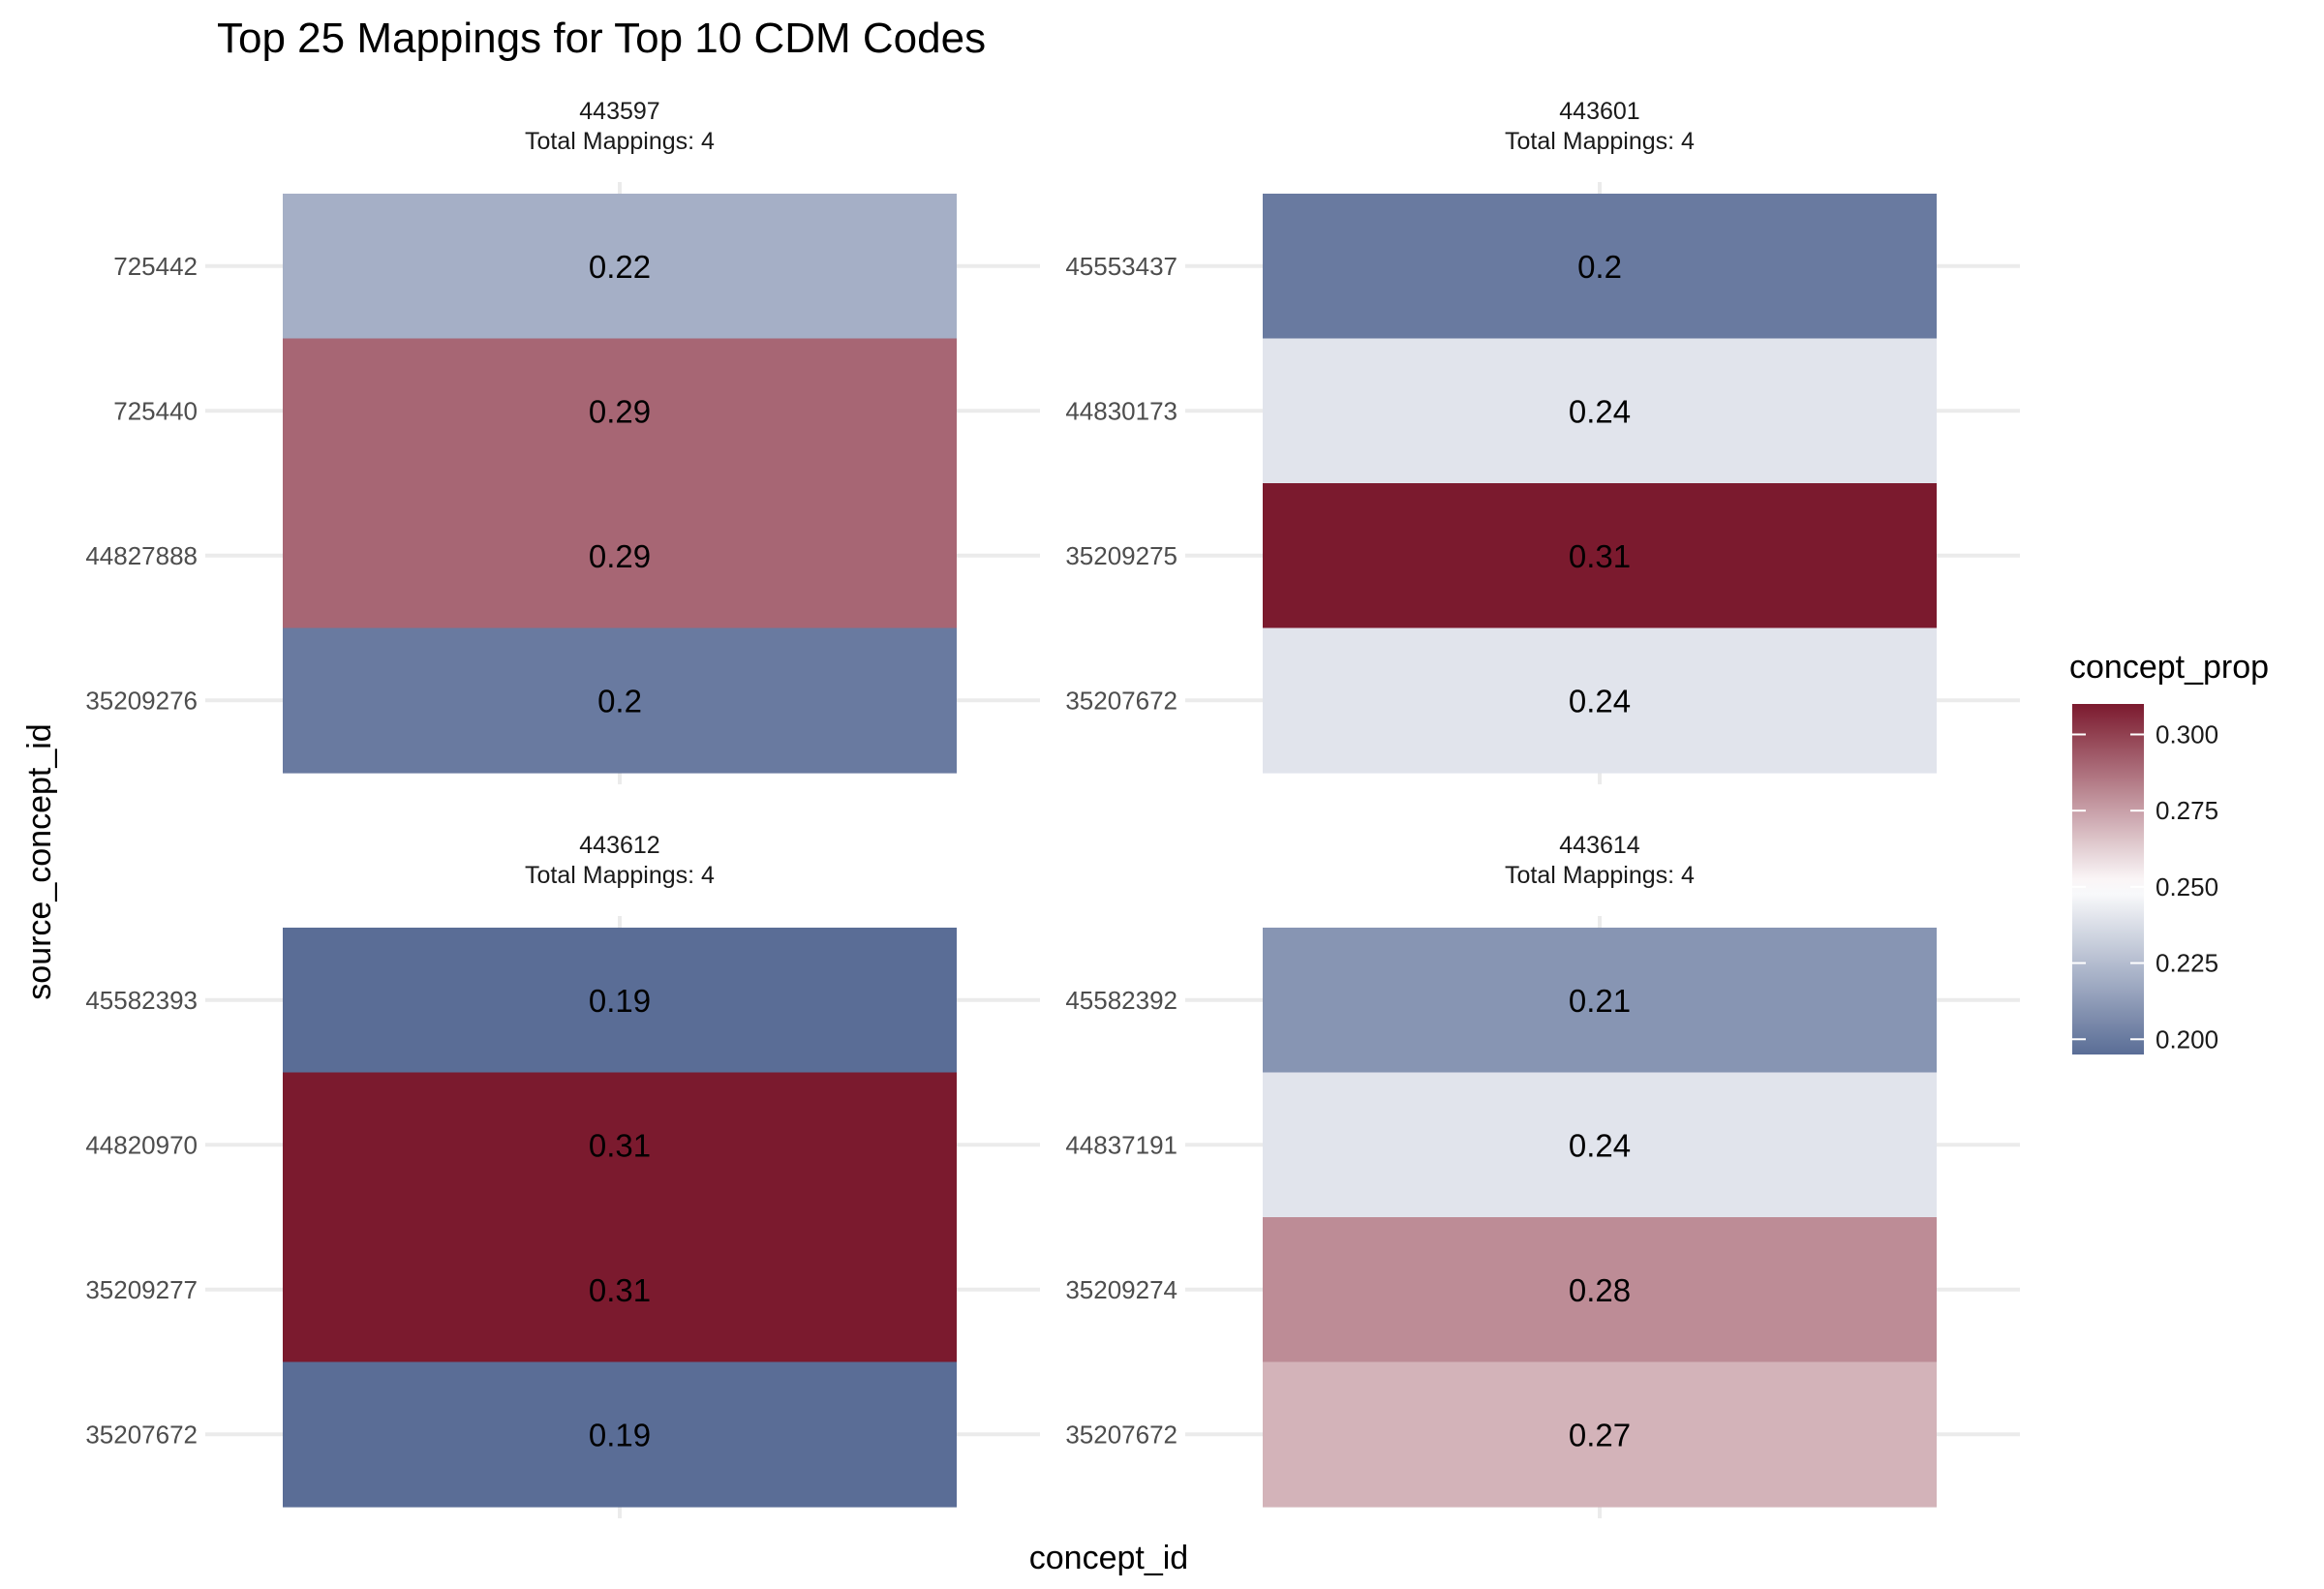 This screenshot has height=1589, width=2324. Describe the element at coordinates (142, 1144) in the screenshot. I see `y-tick-label: 44820970` at that location.